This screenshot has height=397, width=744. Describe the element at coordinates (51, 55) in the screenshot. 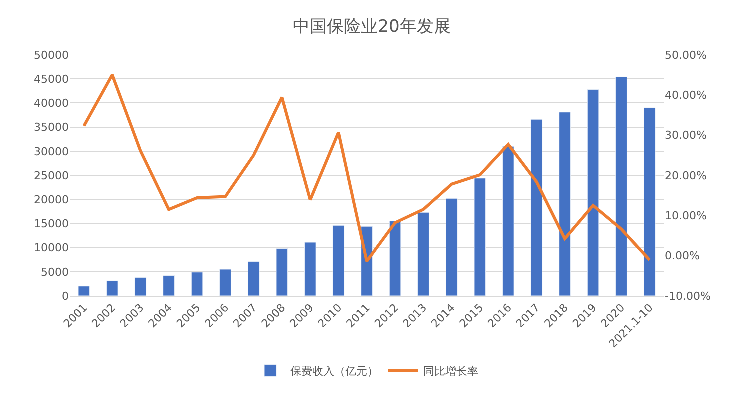

I see `y-tick-label: 50000` at that location.